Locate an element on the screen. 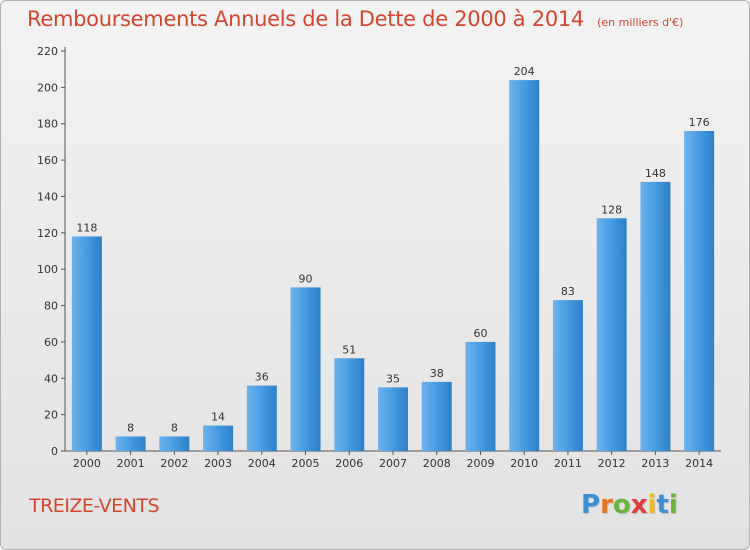  y-tick-label: 220 is located at coordinates (47, 51).